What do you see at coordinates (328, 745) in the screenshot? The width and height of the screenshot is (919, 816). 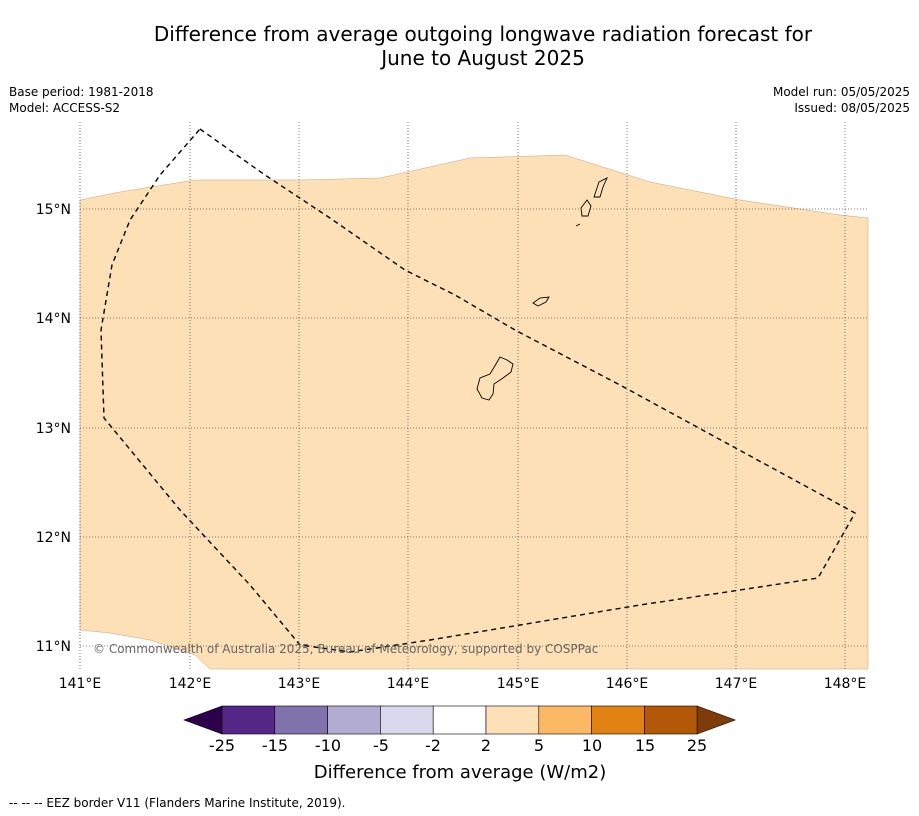 I see `colorbar-tick: -10` at bounding box center [328, 745].